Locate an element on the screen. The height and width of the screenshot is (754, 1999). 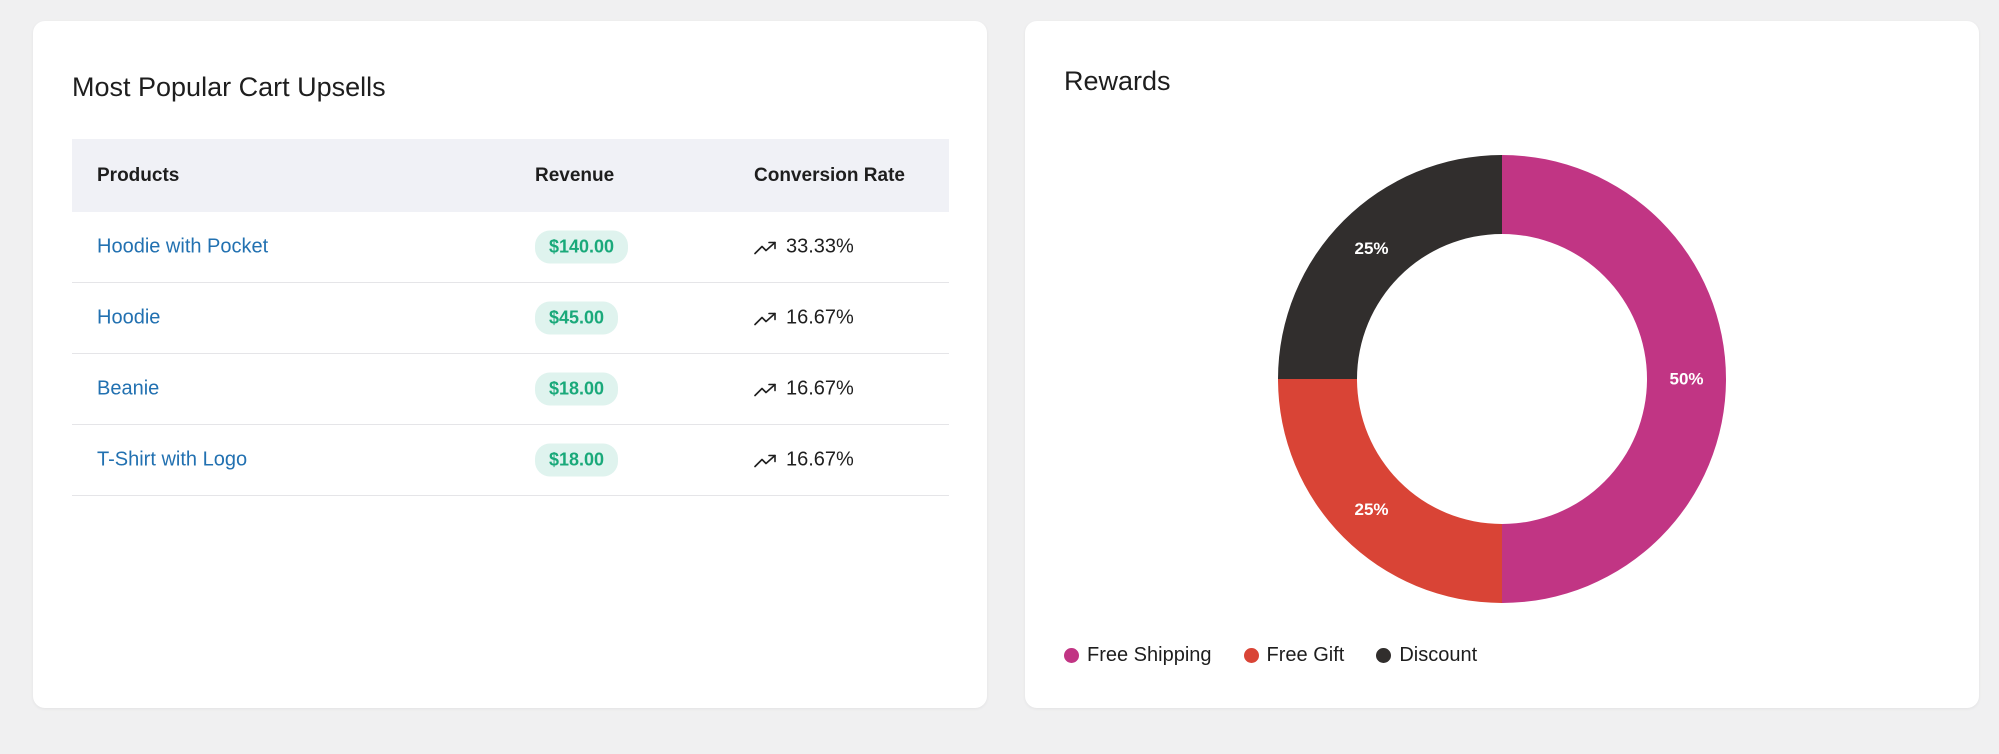
revenue-cell: $45.00 is located at coordinates (577, 318).